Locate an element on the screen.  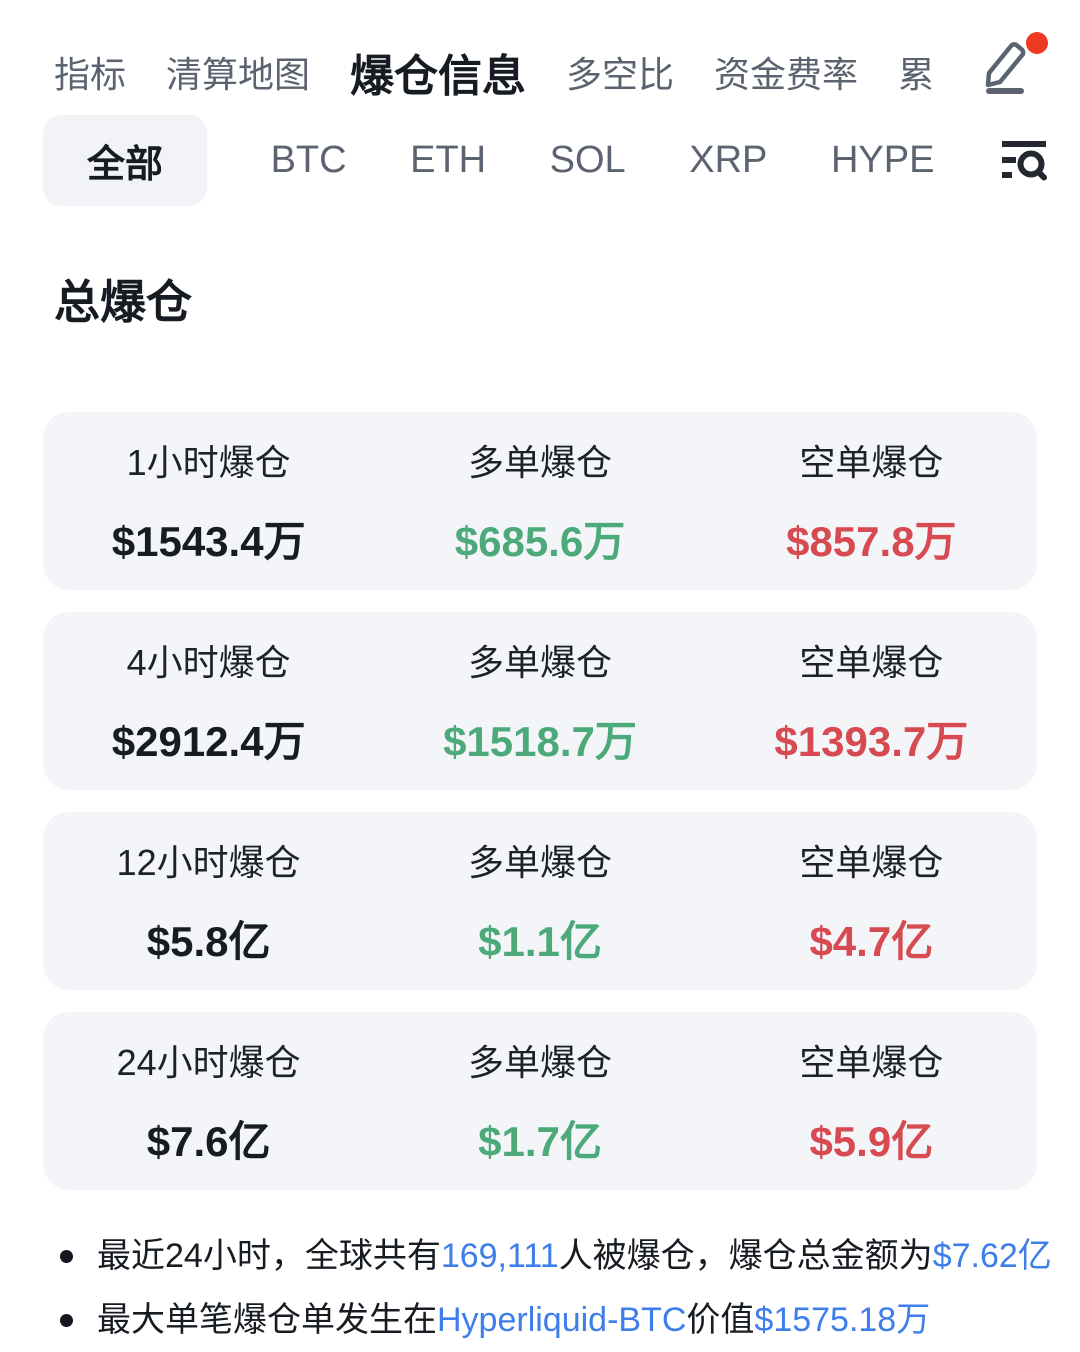
note-text: 最大单笔爆仓单发生在 is located at coordinates (267, 1320).